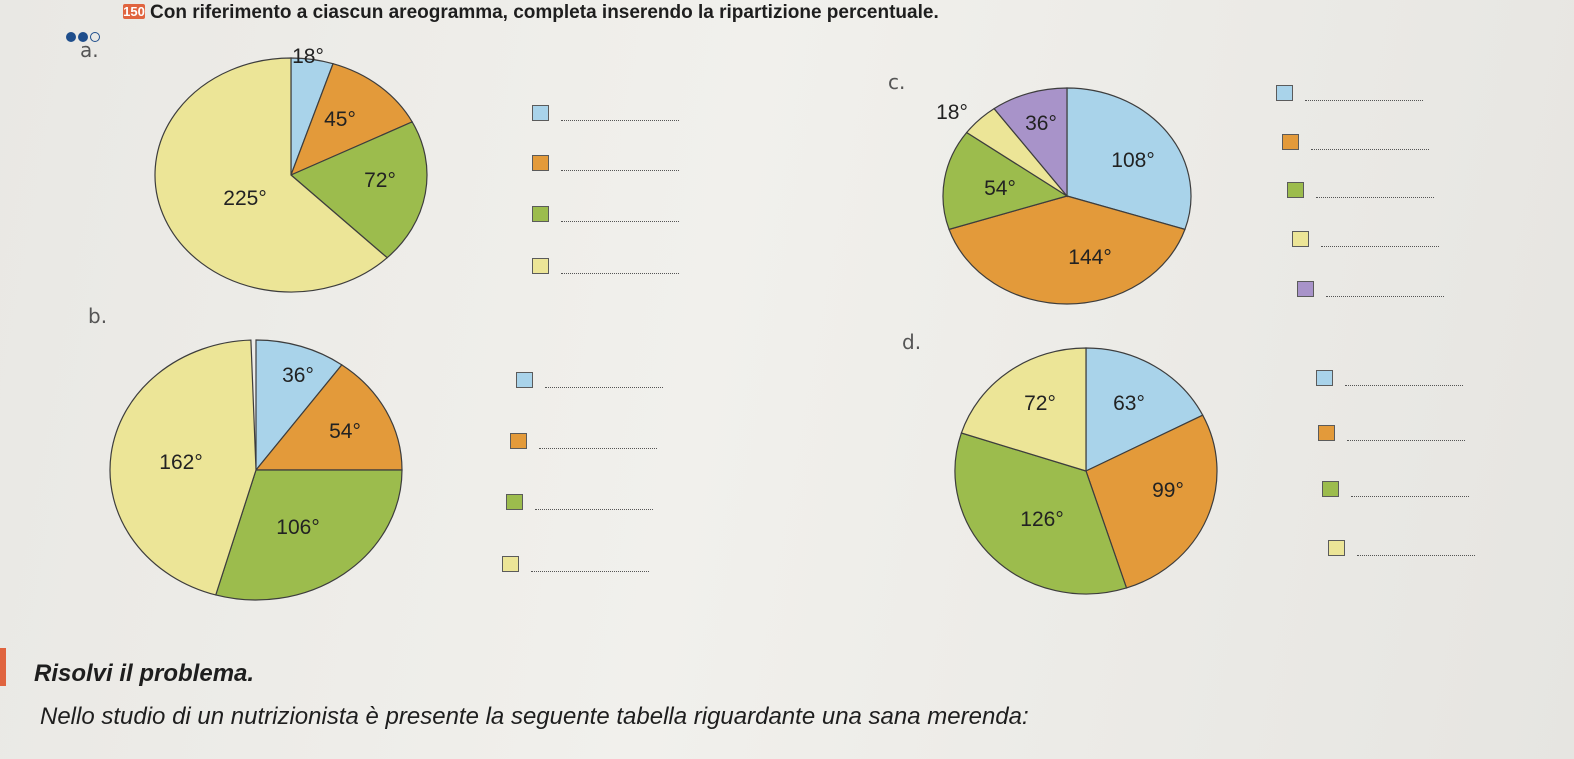  I want to click on chart-a-slice-yellow, so click(271, 175).